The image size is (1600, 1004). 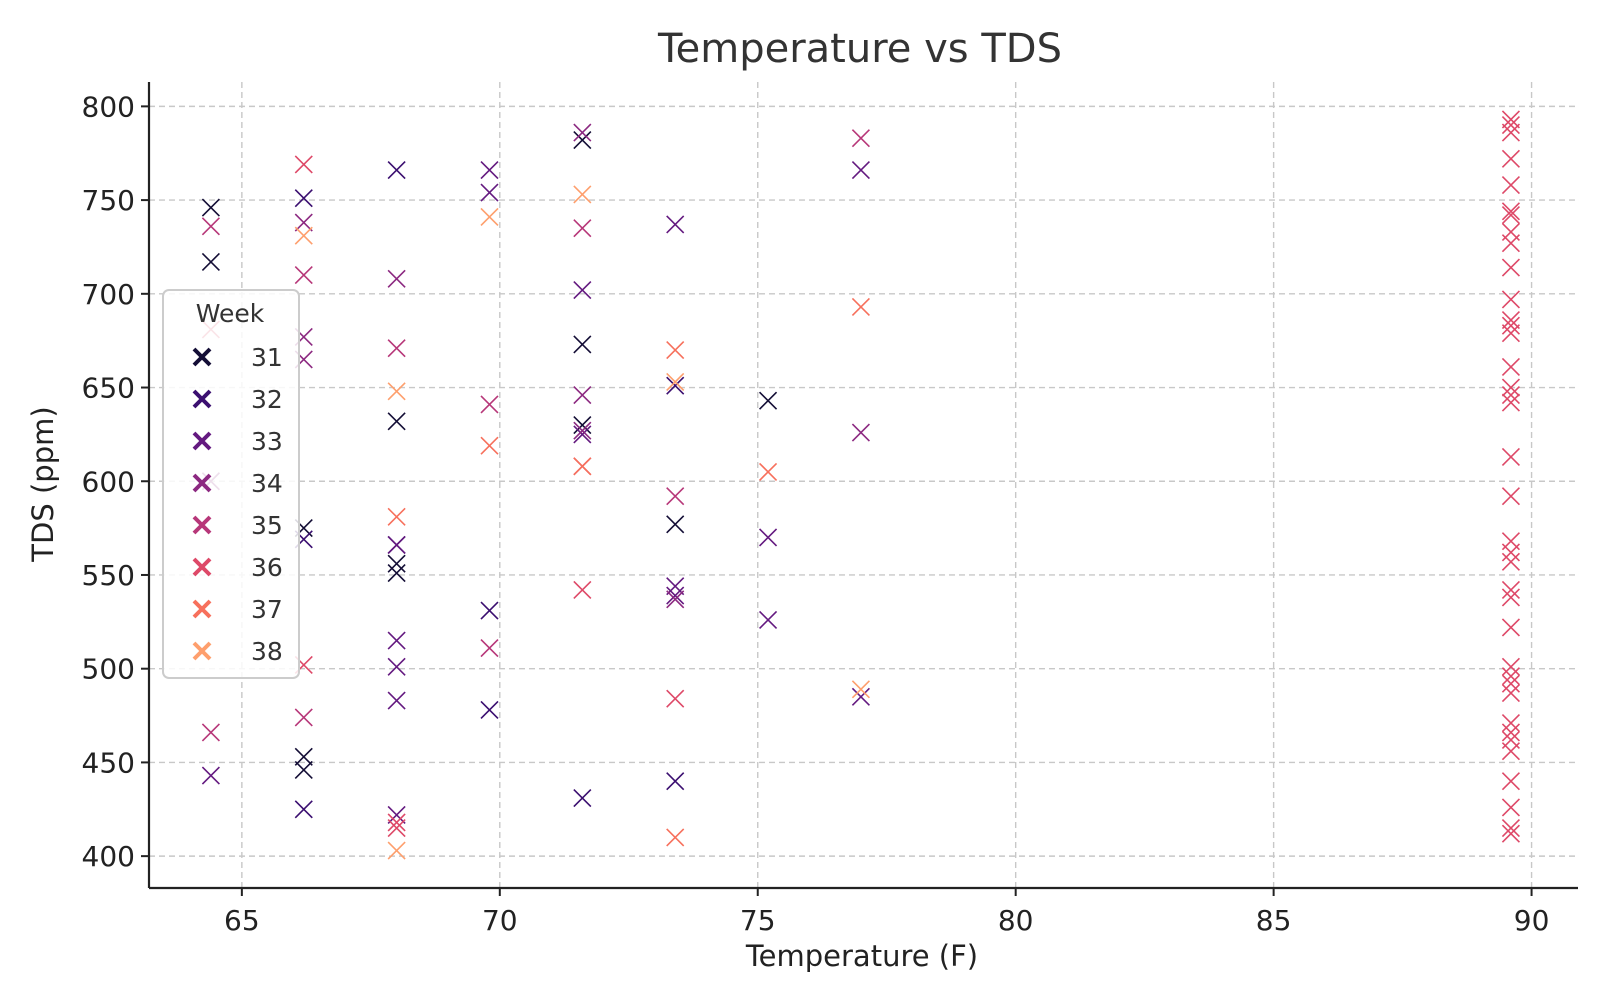 What do you see at coordinates (886, 912) in the screenshot?
I see `x-ticks: 65 70 75 80 85 90` at bounding box center [886, 912].